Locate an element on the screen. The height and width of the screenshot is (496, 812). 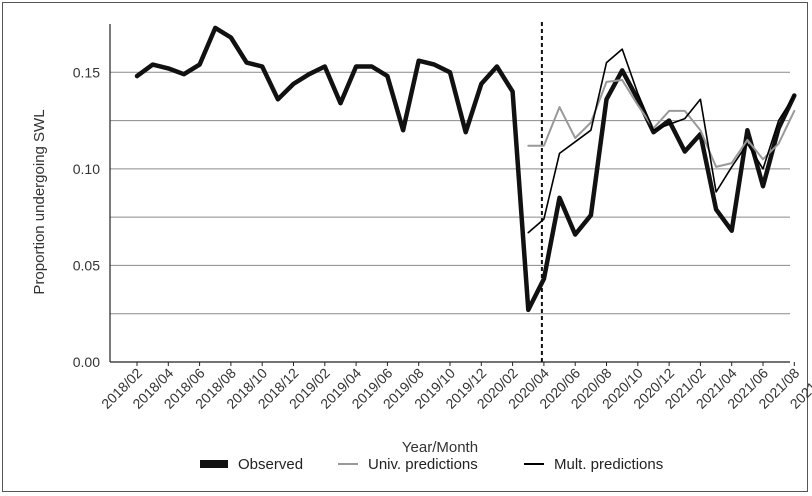
y-axis-title: Proportion undergoing SWL is located at coordinates (39, 201).